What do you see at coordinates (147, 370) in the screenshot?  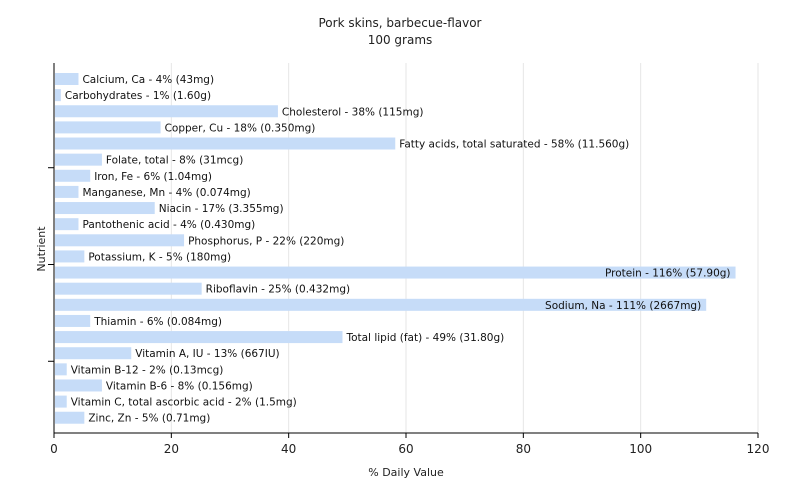 I see `bar-label: Vitamin B-12 - 2% (0.13mcg)` at bounding box center [147, 370].